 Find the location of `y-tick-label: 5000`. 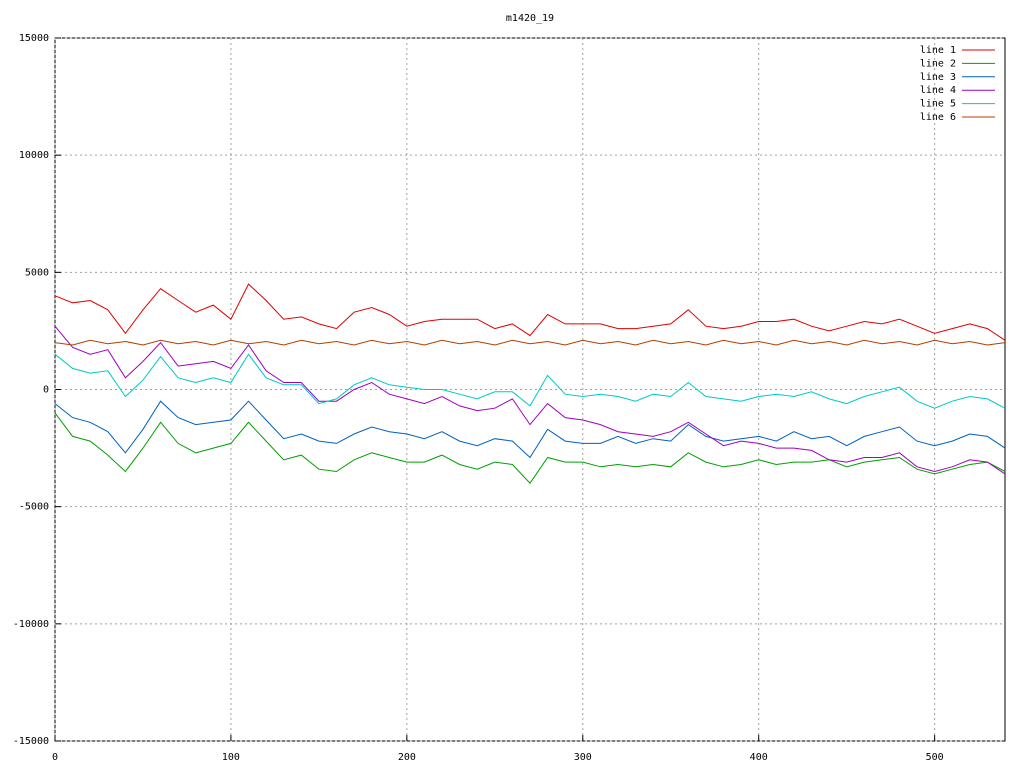

y-tick-label: 5000 is located at coordinates (37, 272).